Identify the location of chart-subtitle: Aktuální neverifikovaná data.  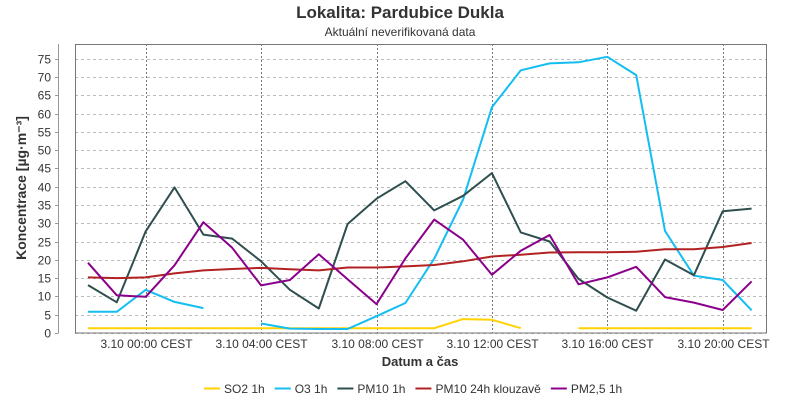
(400, 32).